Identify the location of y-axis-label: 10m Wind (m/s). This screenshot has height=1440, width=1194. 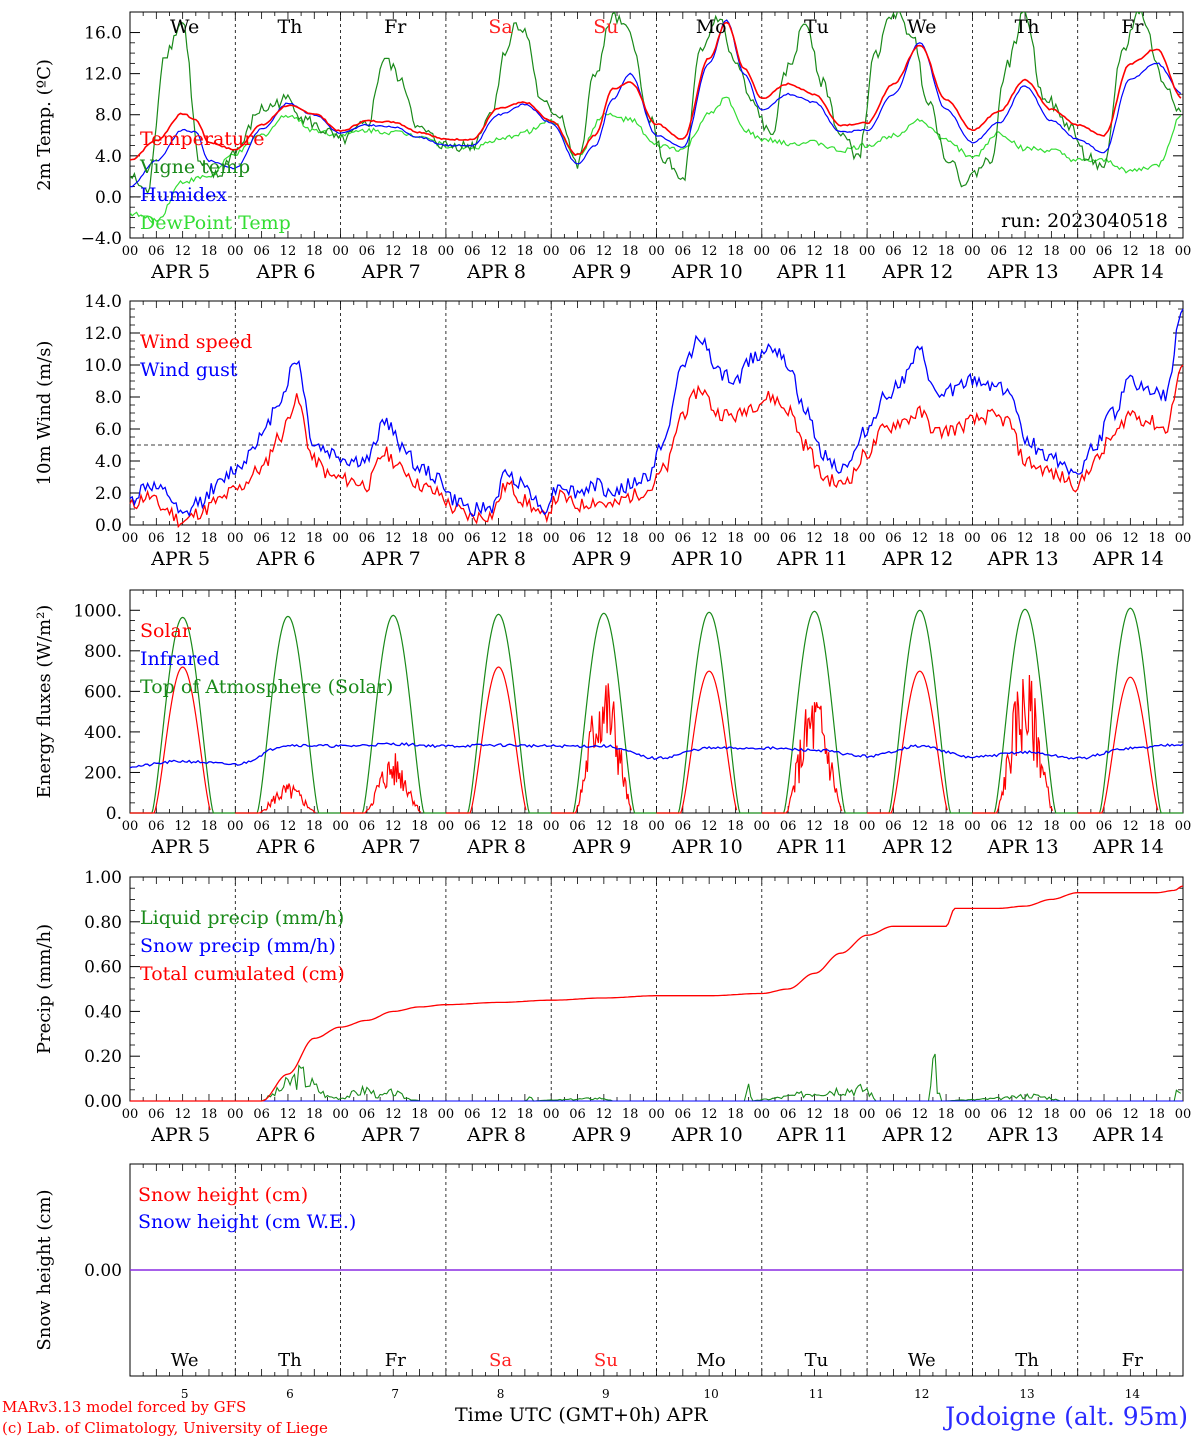
(44, 413).